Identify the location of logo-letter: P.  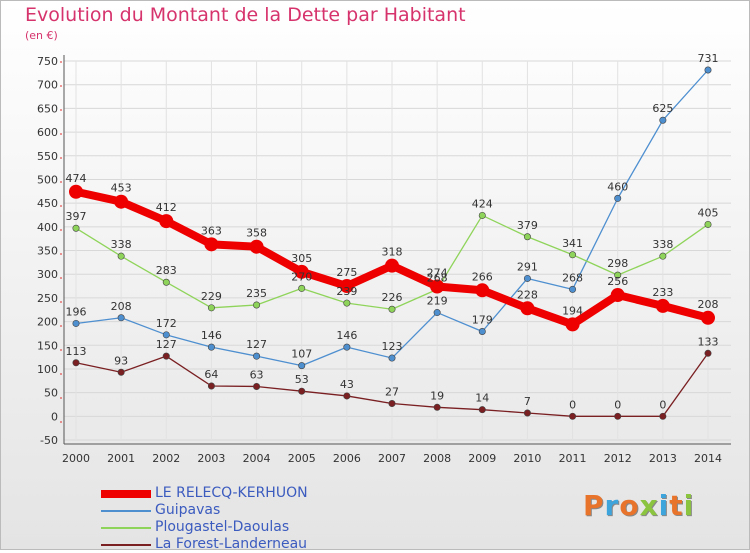
(594, 505).